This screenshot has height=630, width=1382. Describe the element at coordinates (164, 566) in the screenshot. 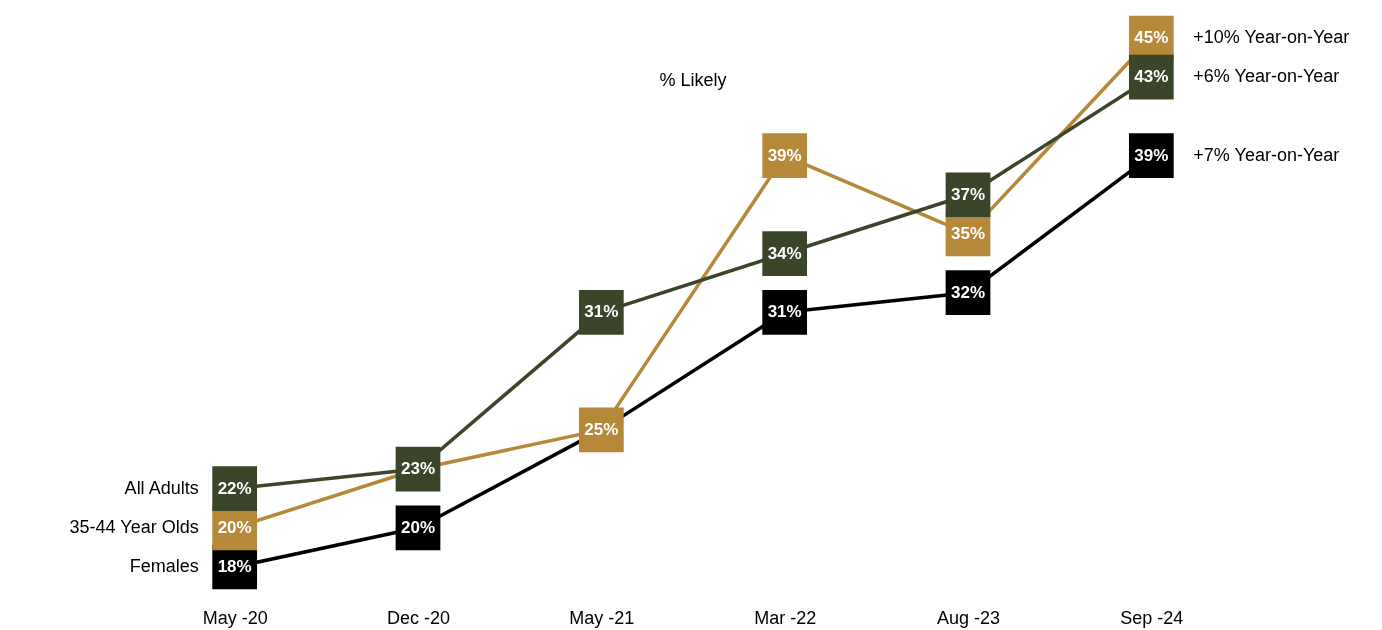

I see `text: Females` at that location.